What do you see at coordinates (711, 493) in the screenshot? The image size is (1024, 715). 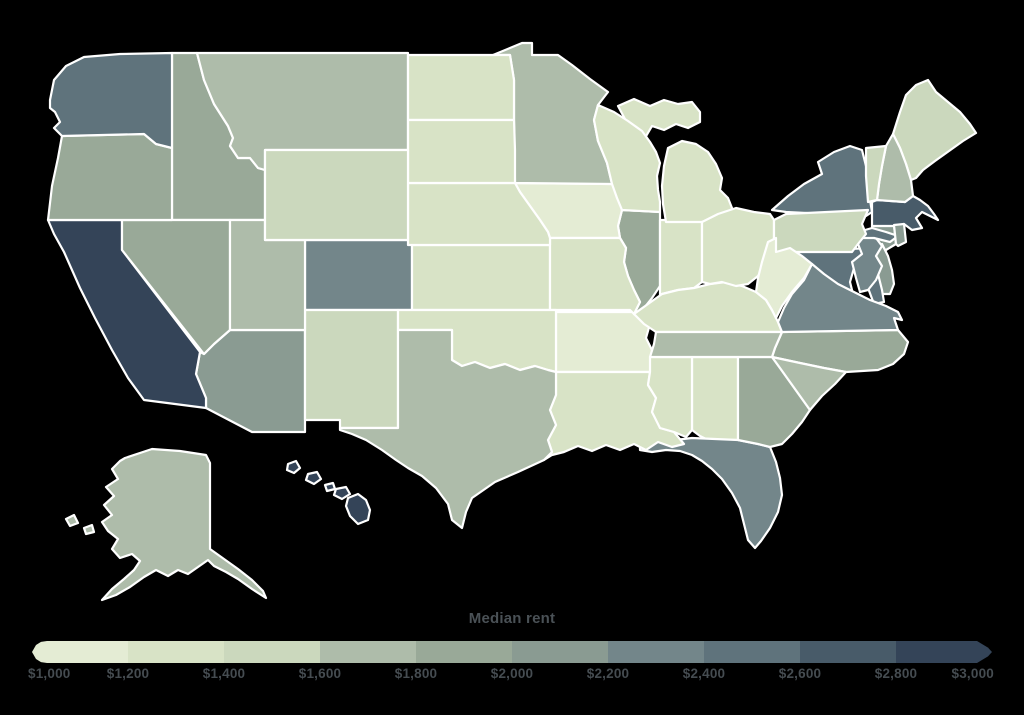 I see `state-florida: Florida` at bounding box center [711, 493].